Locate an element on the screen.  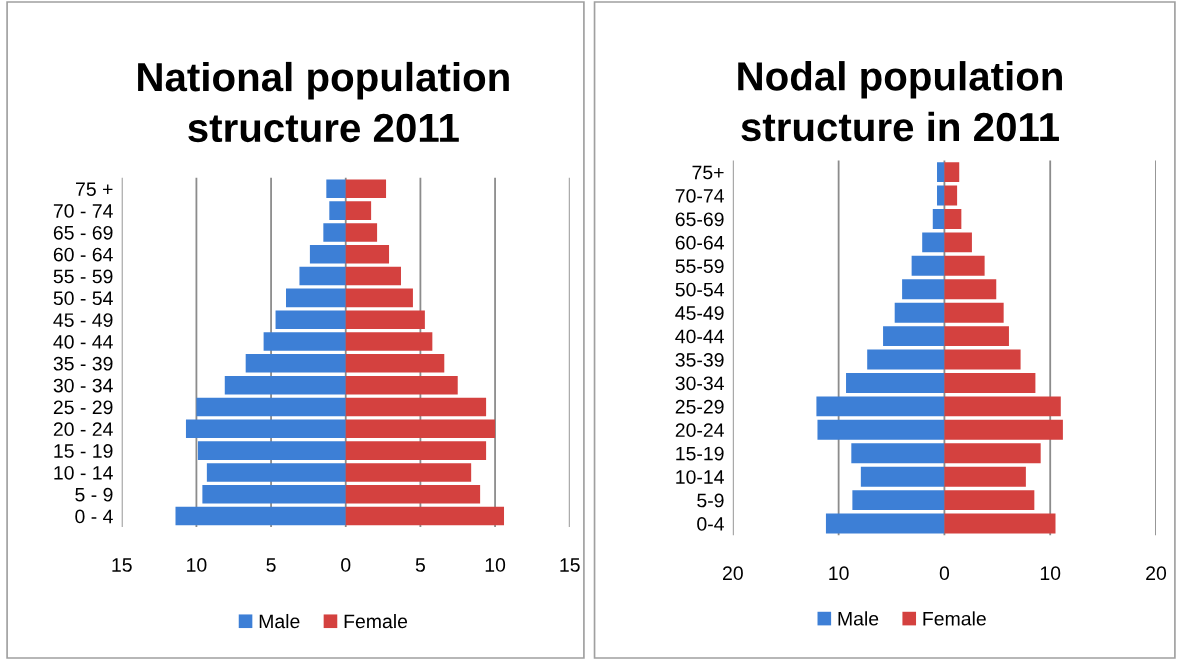
y-tick-label: 20 - 24 is located at coordinates (83, 429).